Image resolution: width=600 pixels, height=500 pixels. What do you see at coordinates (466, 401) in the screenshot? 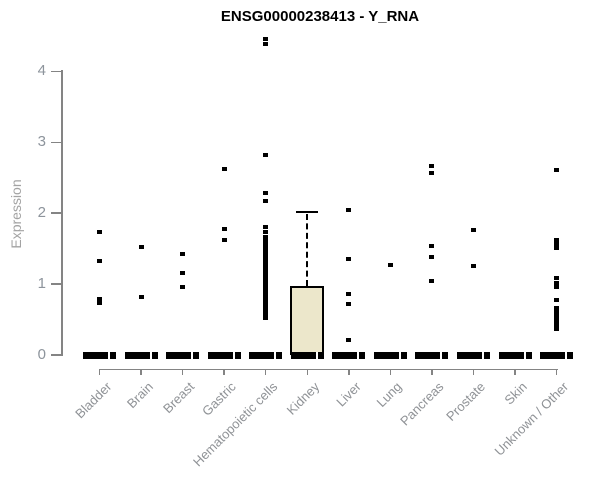
I see `x-category-label: Prostate` at bounding box center [466, 401].